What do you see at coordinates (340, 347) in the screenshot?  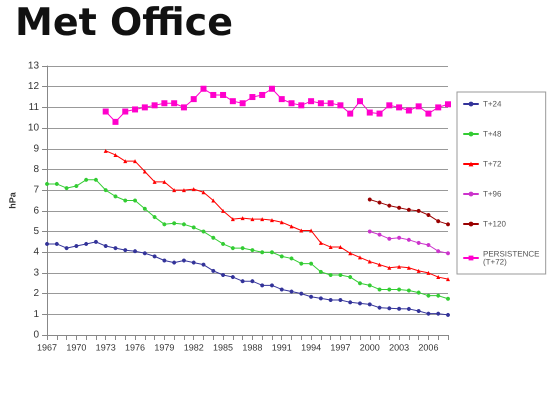 I see `x-tick-label: 1997` at bounding box center [340, 347].